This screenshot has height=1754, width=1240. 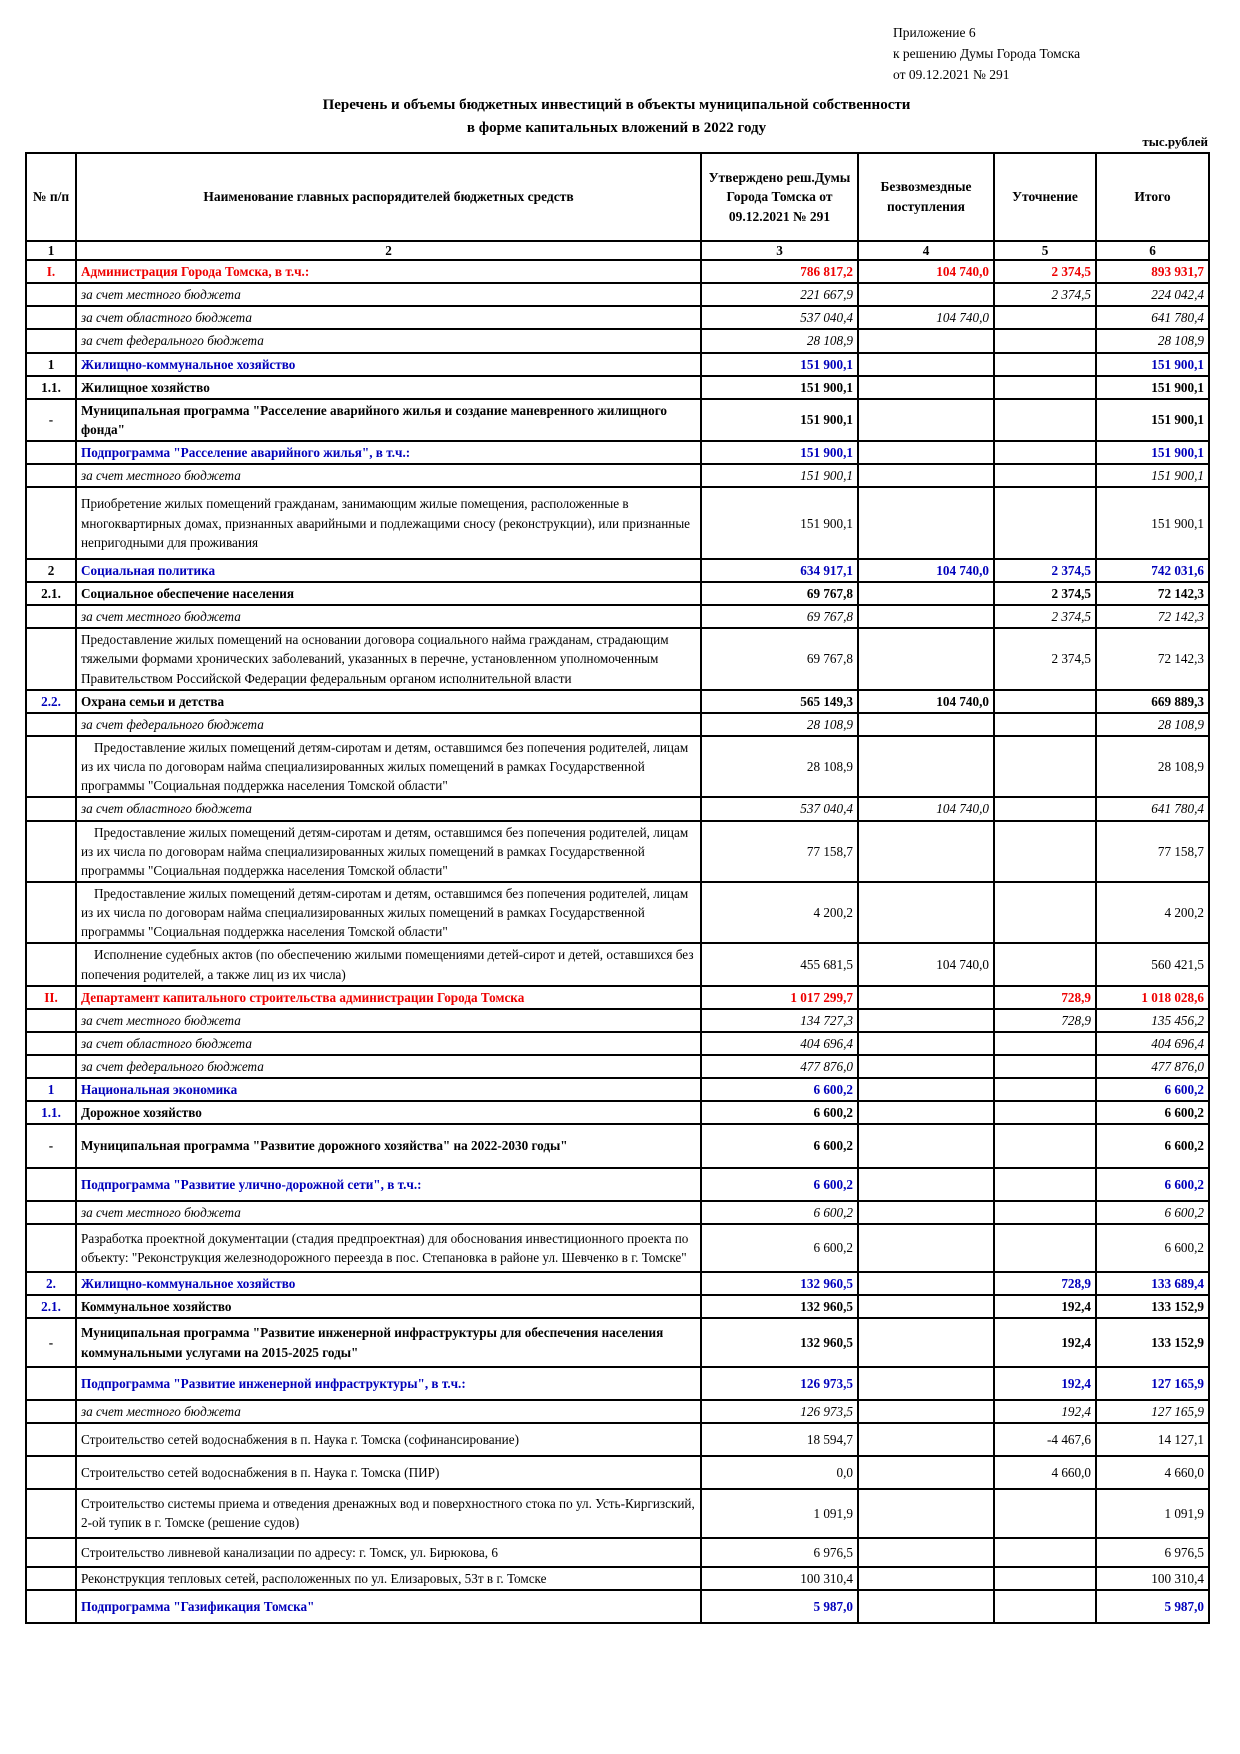 What do you see at coordinates (779, 295) in the screenshot?
I see `approved-value-cell: 221 667,9` at bounding box center [779, 295].